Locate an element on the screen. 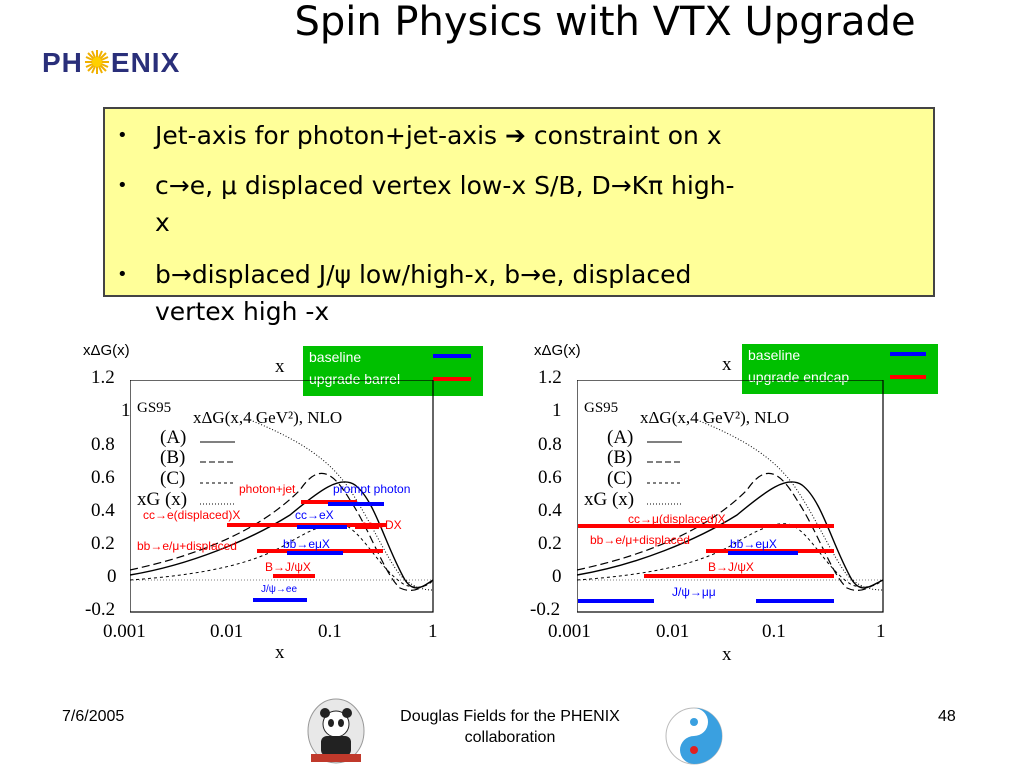 The width and height of the screenshot is (1024, 768). range-label: cc→eX is located at coordinates (314, 515).